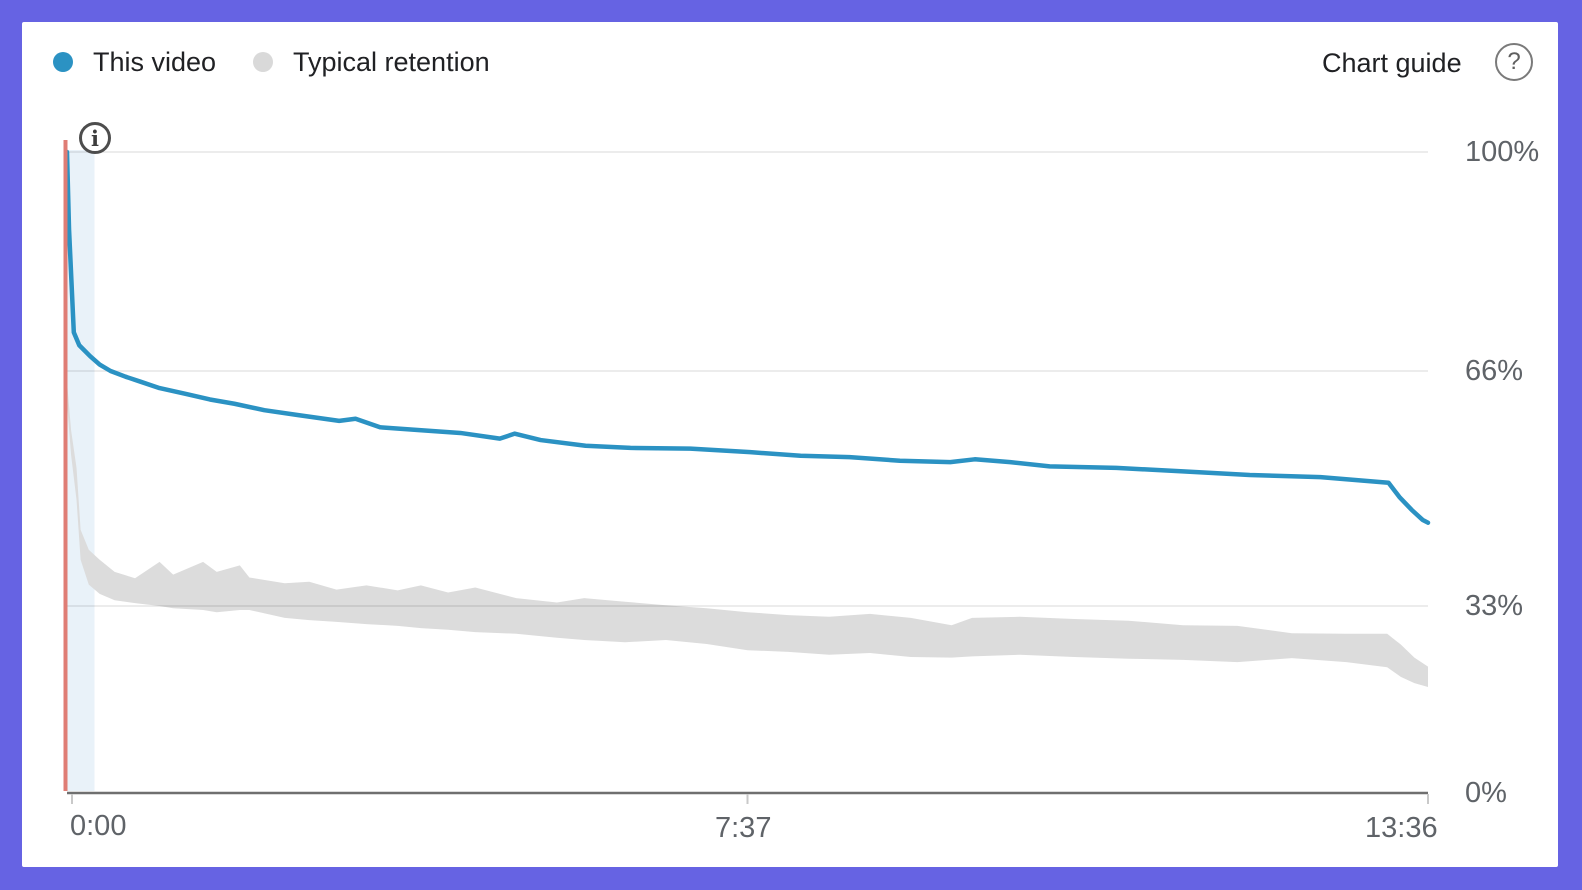 Image resolution: width=1582 pixels, height=890 pixels. Describe the element at coordinates (63, 62) in the screenshot. I see `this-video-dot-icon` at that location.